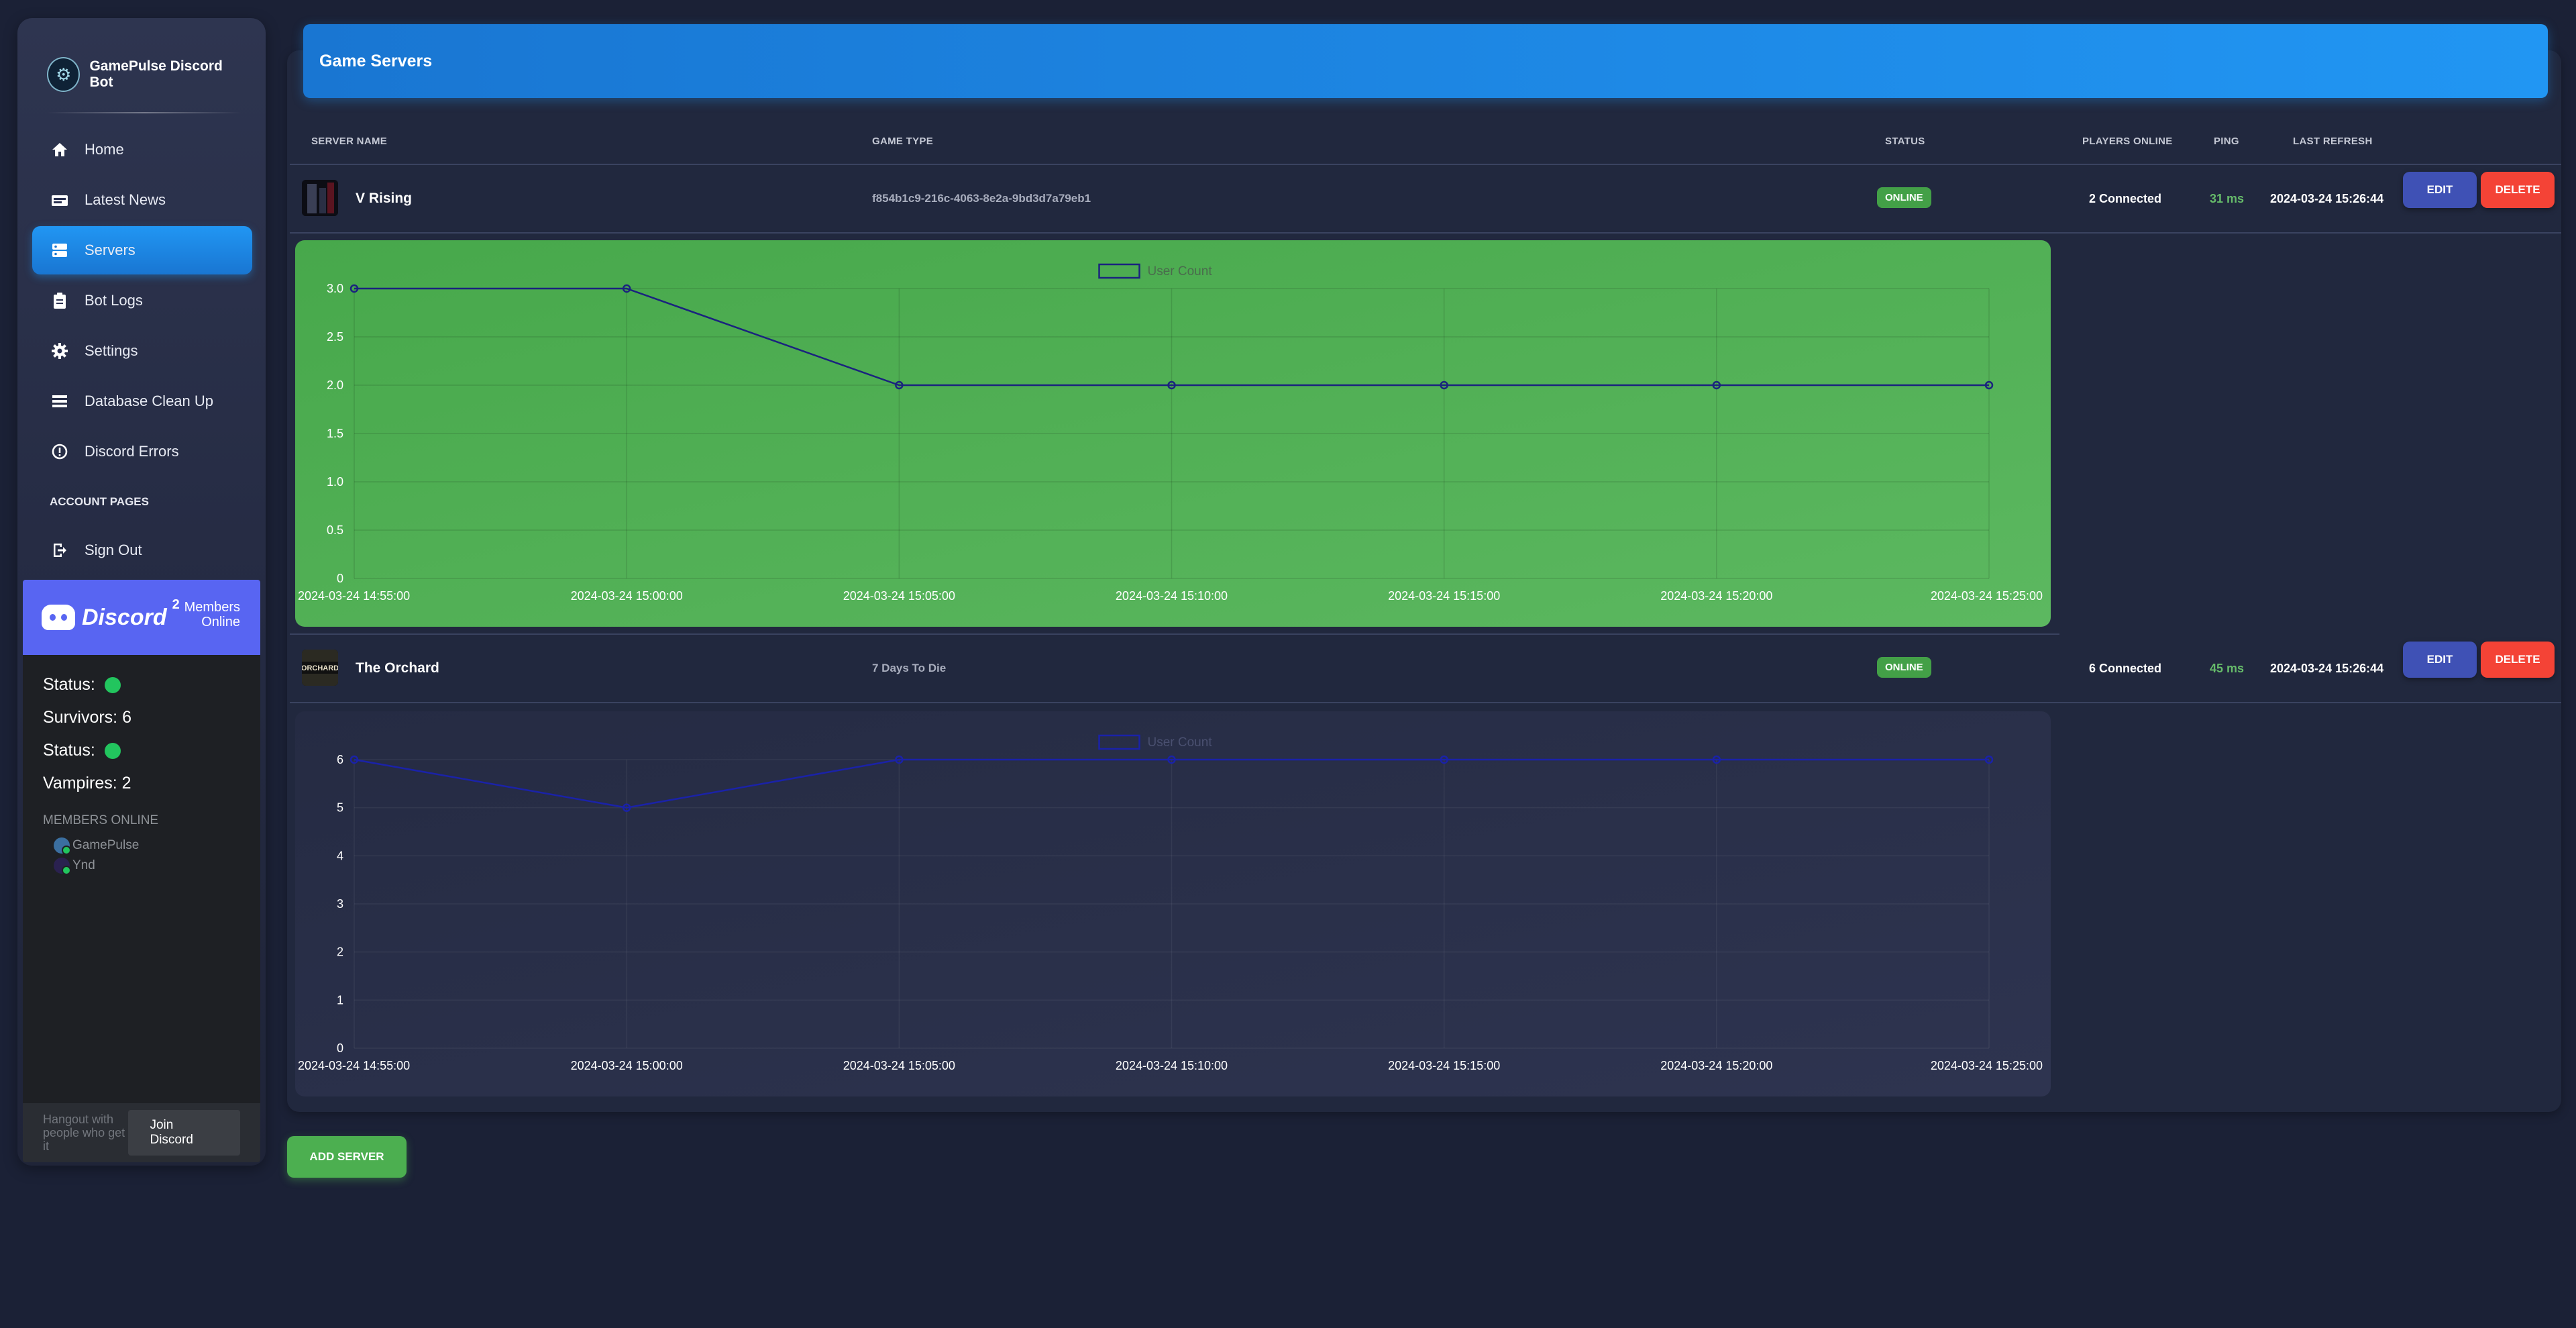 The height and width of the screenshot is (1328, 2576). Describe the element at coordinates (142, 250) in the screenshot. I see `sidebar-item-servers: Servers` at that location.